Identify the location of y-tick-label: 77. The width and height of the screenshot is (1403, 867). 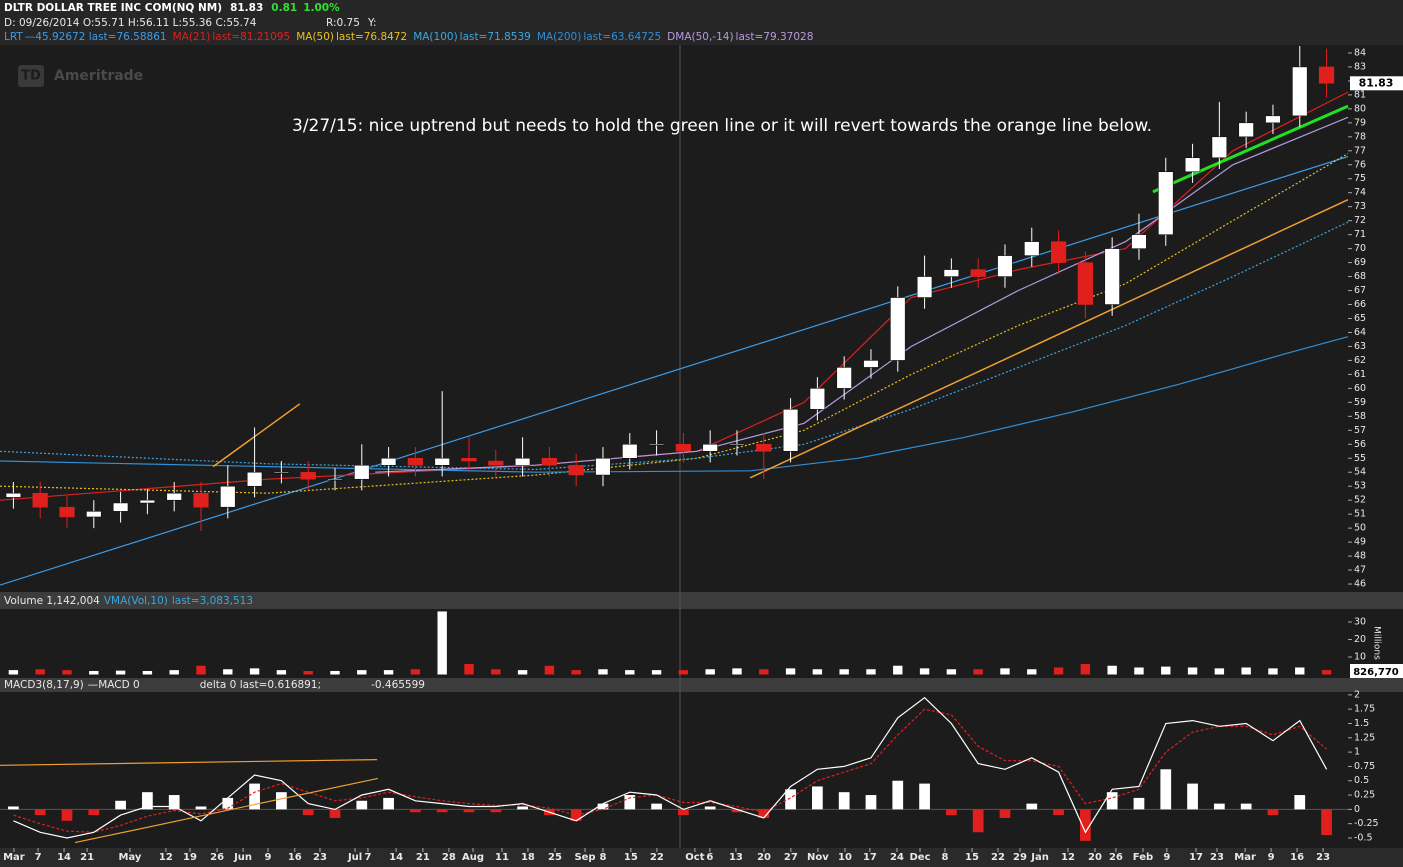
(1360, 150).